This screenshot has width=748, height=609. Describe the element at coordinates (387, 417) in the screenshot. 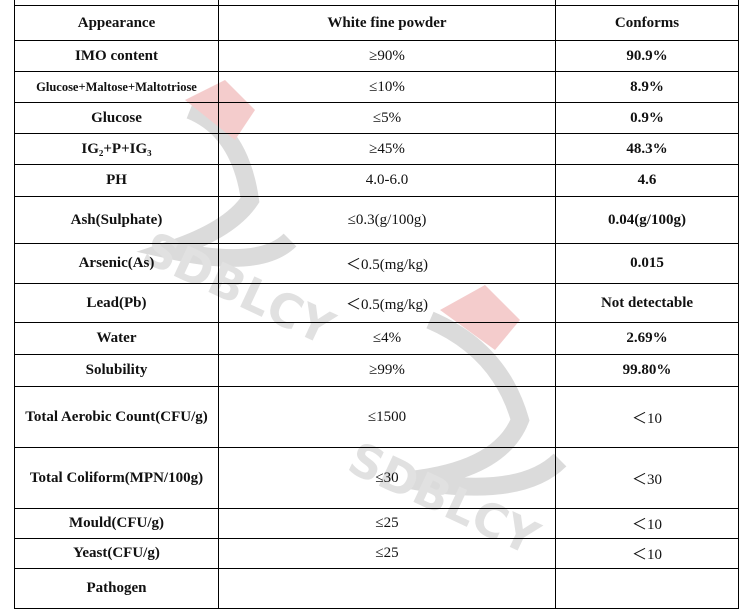

I see `cell-spec: ≤1500` at that location.